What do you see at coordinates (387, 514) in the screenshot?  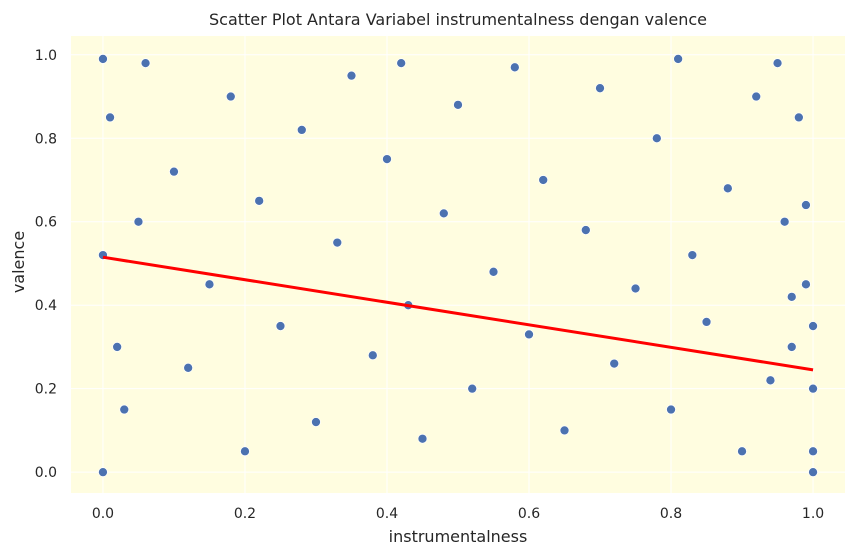 I see `x-tick-label: 0.4` at bounding box center [387, 514].